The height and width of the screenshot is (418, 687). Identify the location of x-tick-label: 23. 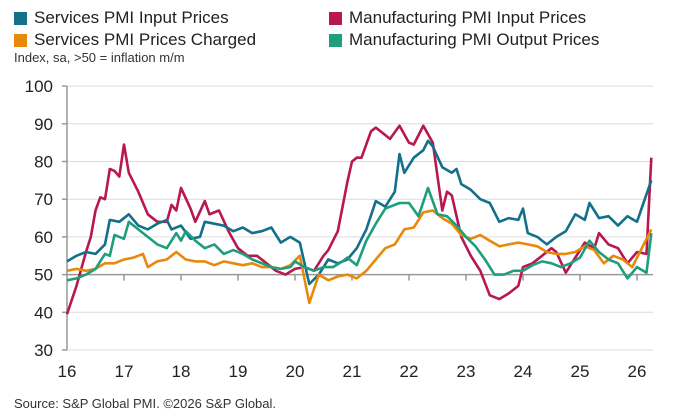
(466, 371).